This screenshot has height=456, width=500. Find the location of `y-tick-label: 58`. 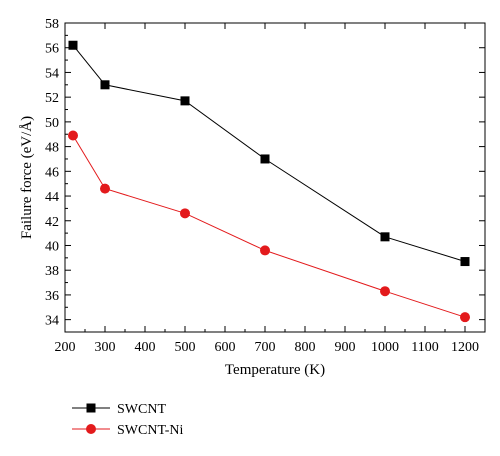

y-tick-label: 58 is located at coordinates (52, 24).